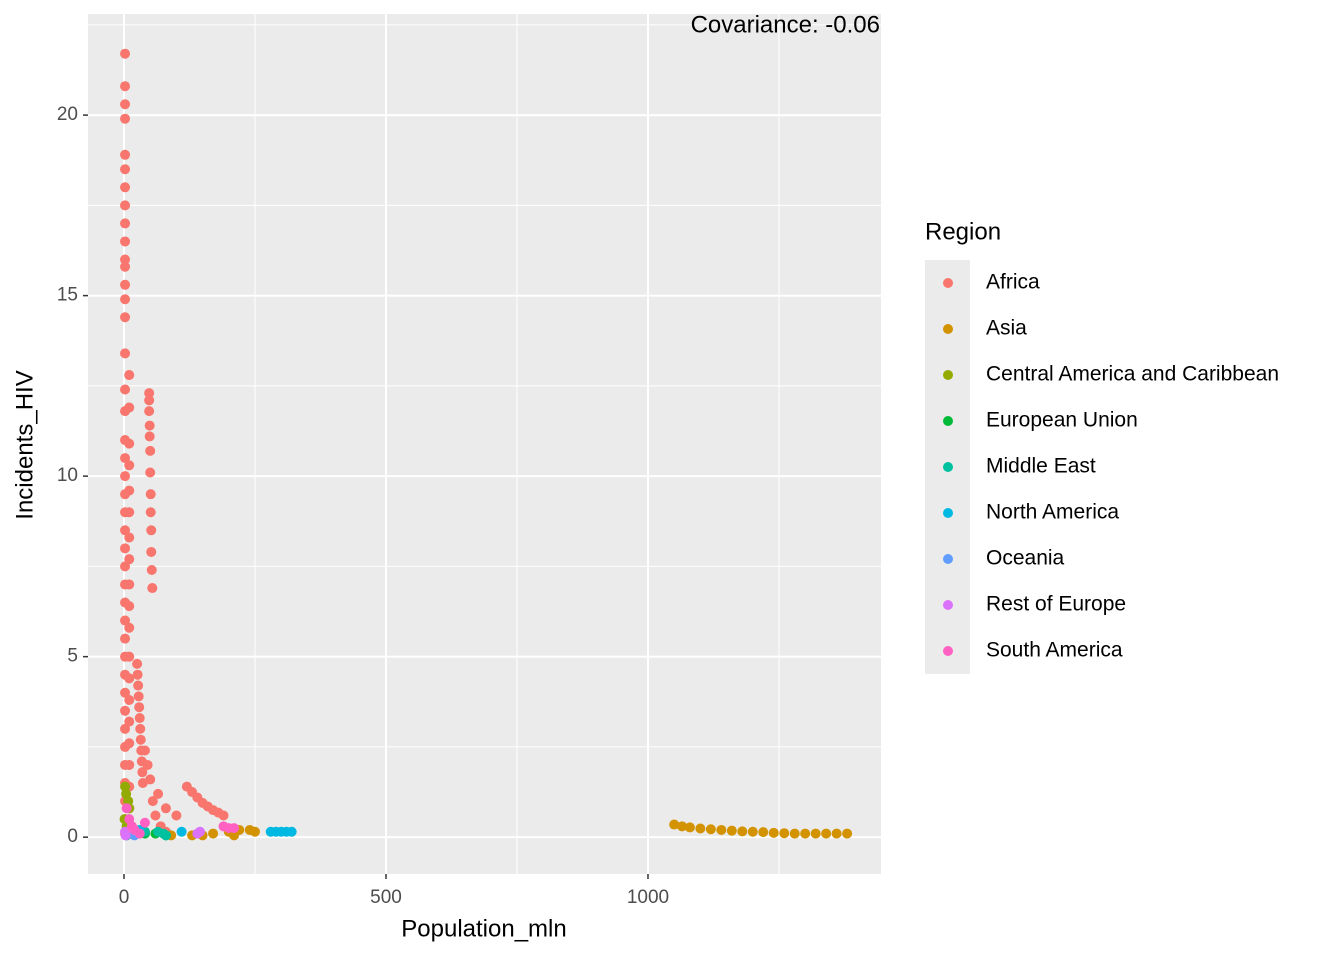 Image resolution: width=1344 pixels, height=960 pixels. What do you see at coordinates (1052, 512) in the screenshot?
I see `legend-label: North America` at bounding box center [1052, 512].